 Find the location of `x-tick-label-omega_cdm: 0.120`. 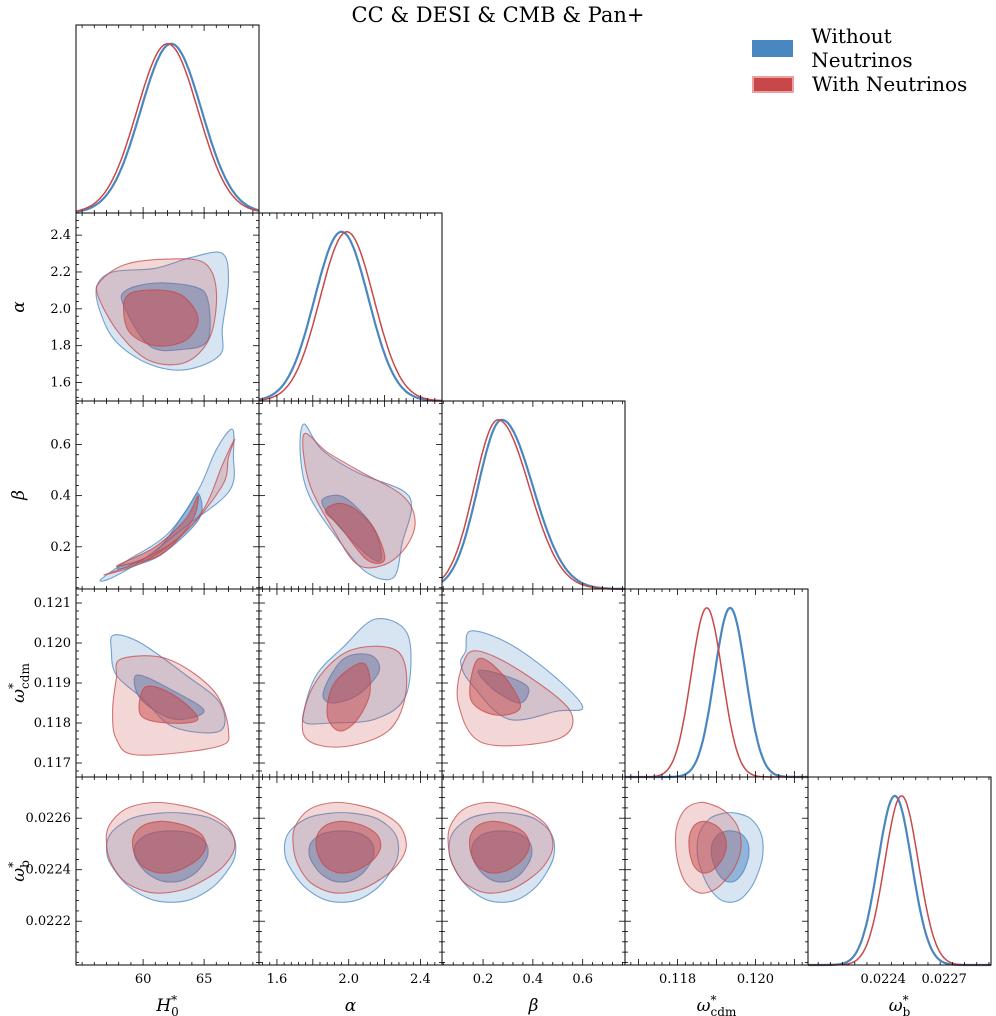

x-tick-label-omega_cdm: 0.120 is located at coordinates (755, 979).